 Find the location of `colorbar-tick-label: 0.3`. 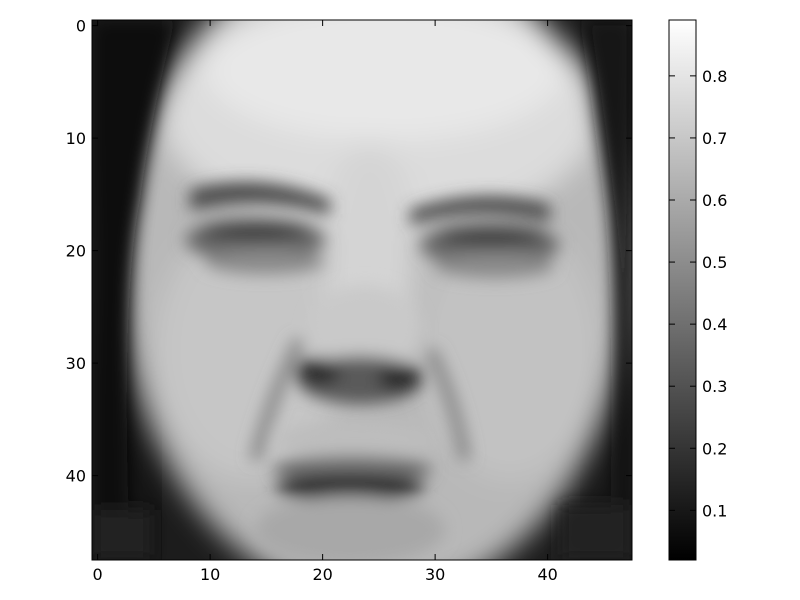

colorbar-tick-label: 0.3 is located at coordinates (714, 386).